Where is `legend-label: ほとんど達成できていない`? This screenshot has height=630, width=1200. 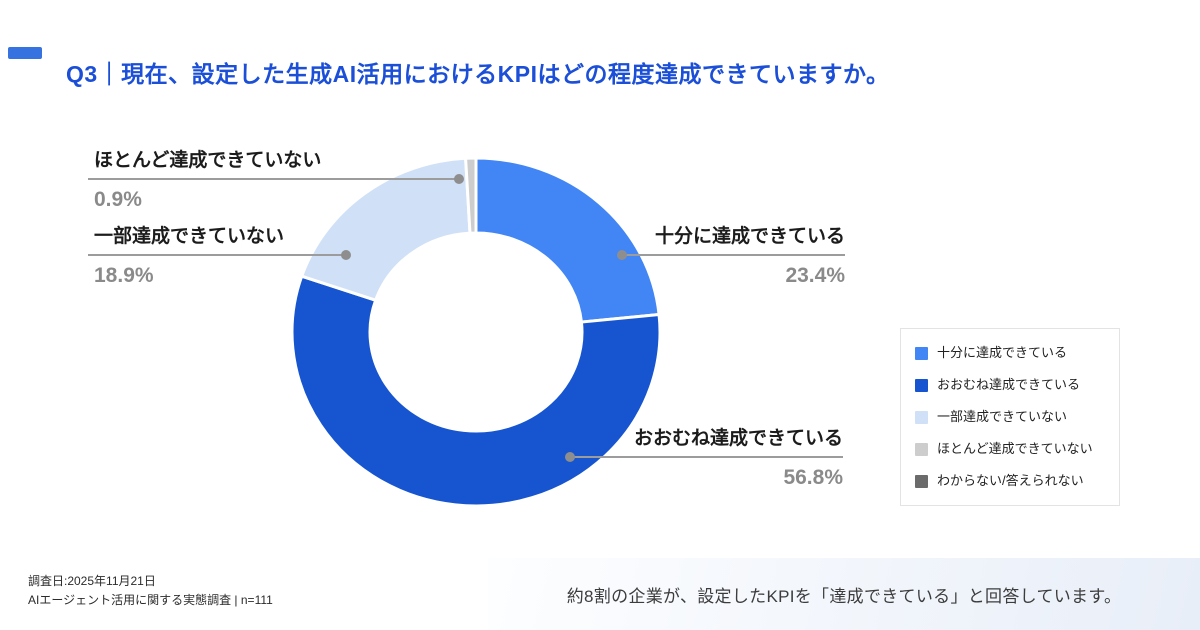 legend-label: ほとんど達成できていない is located at coordinates (1015, 448).